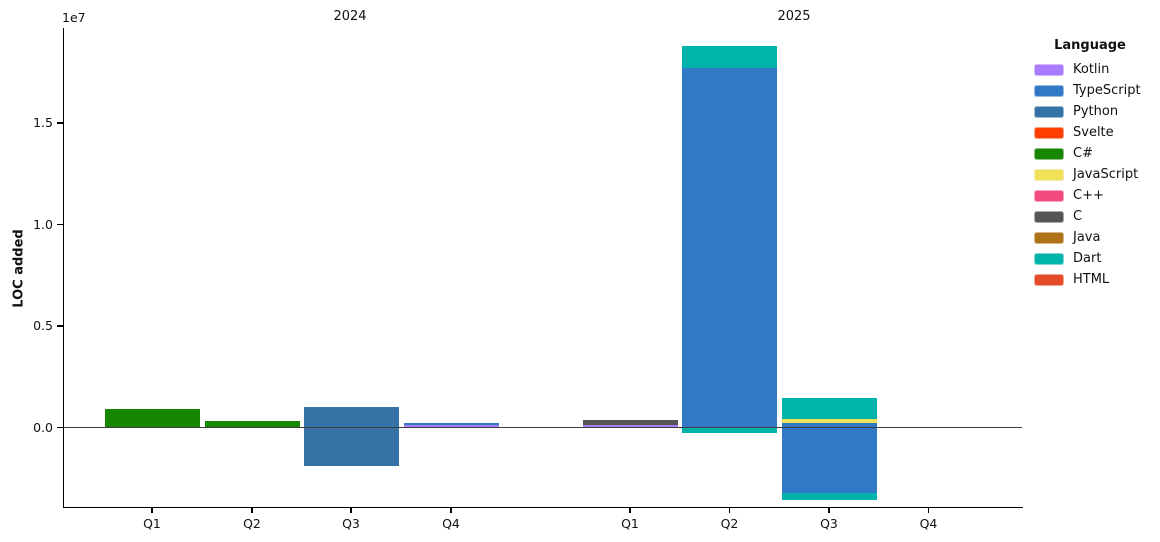  Describe the element at coordinates (1091, 69) in the screenshot. I see `legend-label-Kotlin: Kotlin` at that location.